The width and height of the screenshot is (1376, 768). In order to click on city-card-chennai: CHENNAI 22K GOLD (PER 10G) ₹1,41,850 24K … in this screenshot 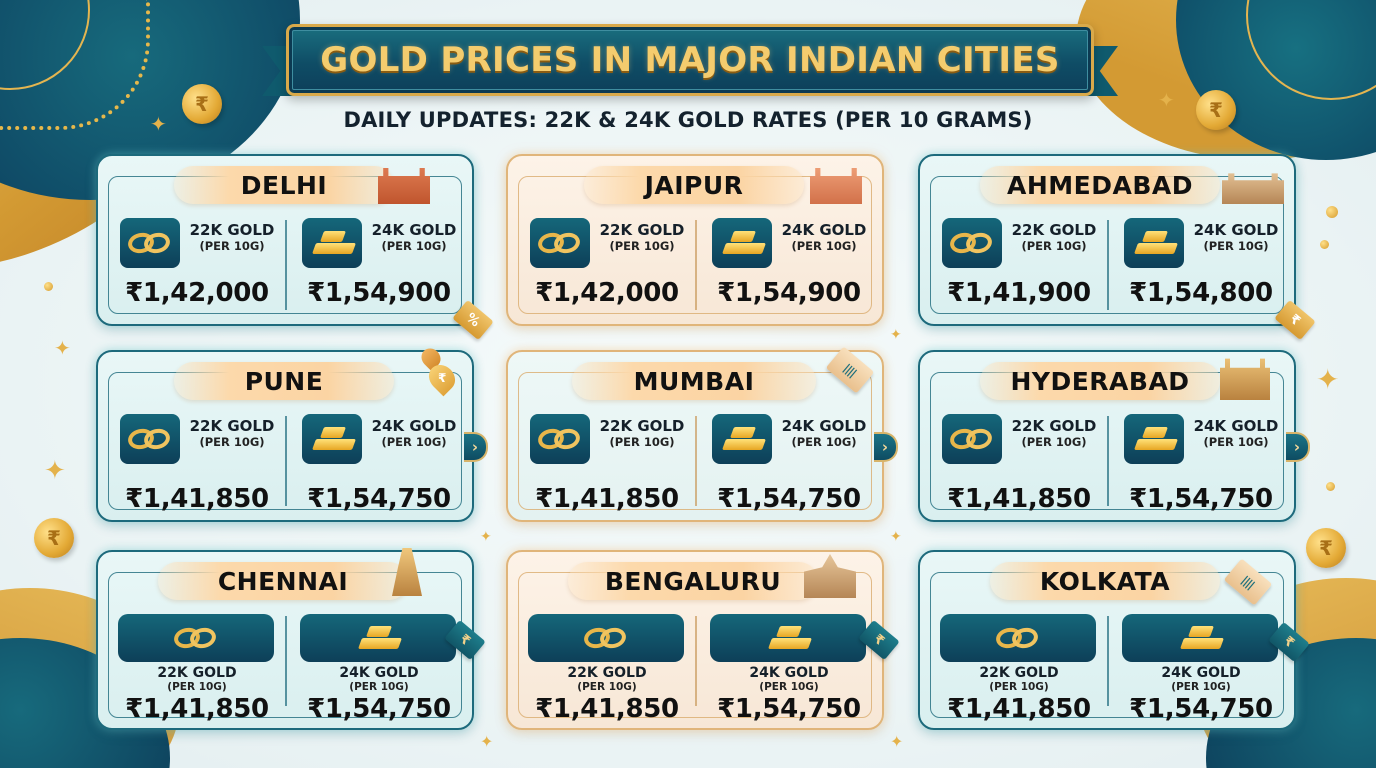, I will do `click(291, 639)`.